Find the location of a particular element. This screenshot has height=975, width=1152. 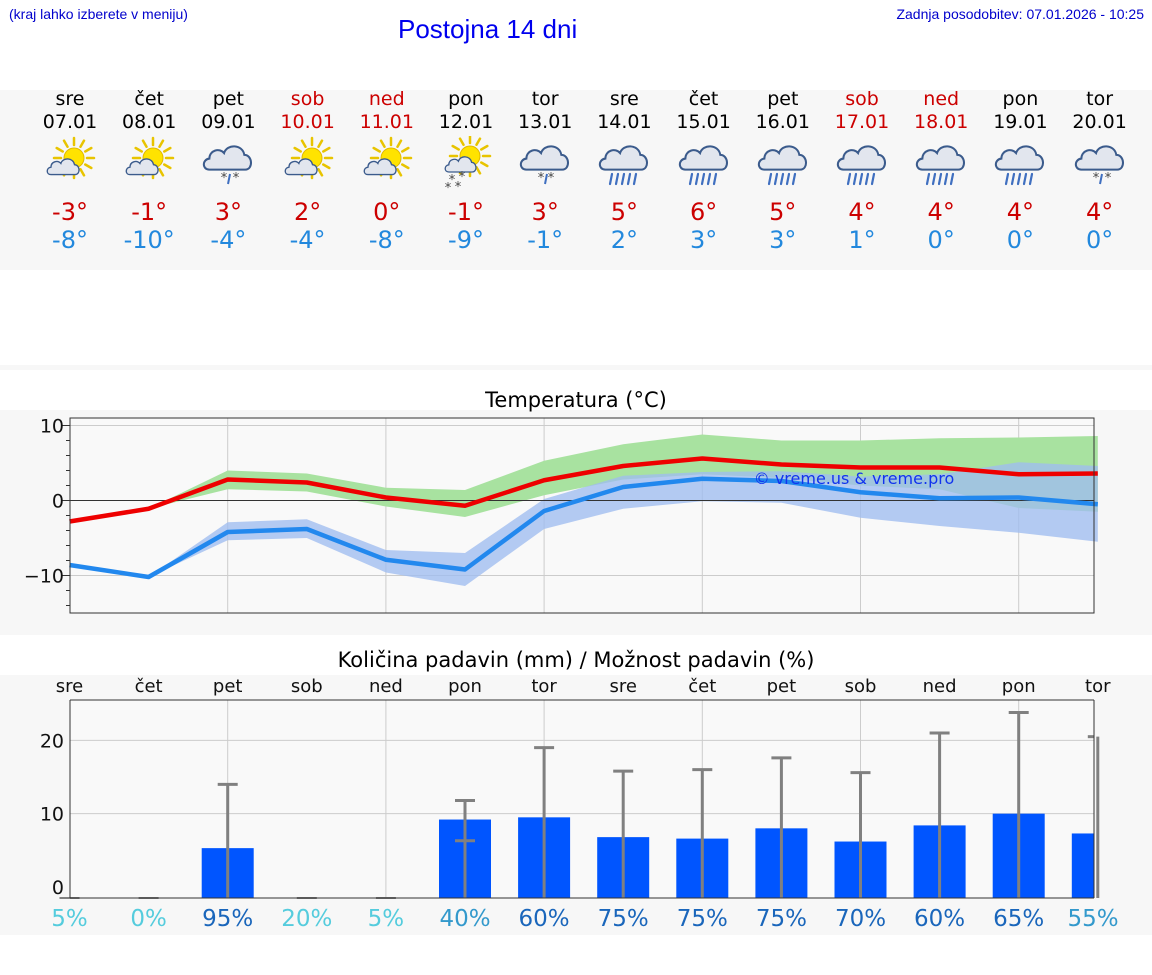

day-column: ned 18.01 4° 0° is located at coordinates (941, 171).